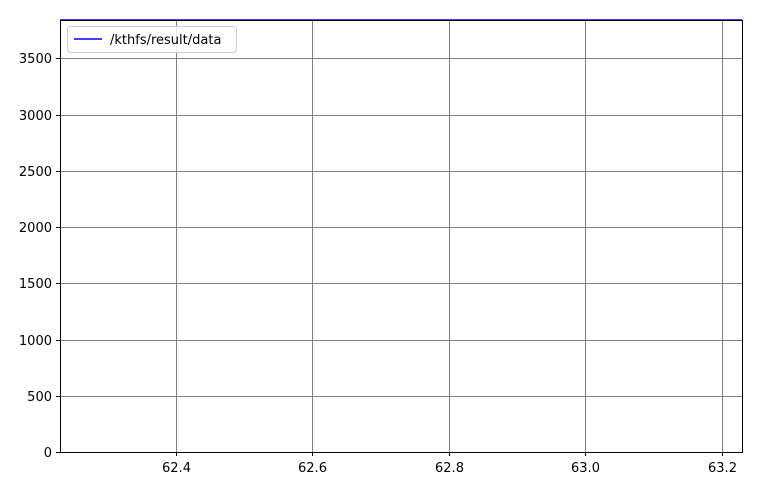 The height and width of the screenshot is (490, 760). Describe the element at coordinates (312, 468) in the screenshot. I see `x-tick-label: 62.6` at that location.